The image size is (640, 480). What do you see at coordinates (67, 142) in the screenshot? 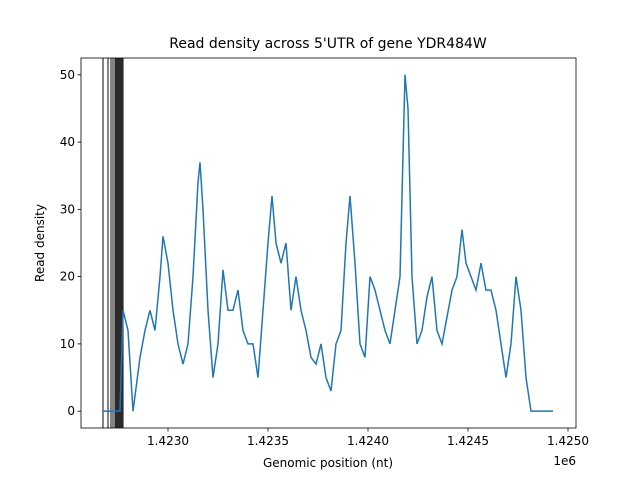
I see `y-tick-label: 40` at bounding box center [67, 142].